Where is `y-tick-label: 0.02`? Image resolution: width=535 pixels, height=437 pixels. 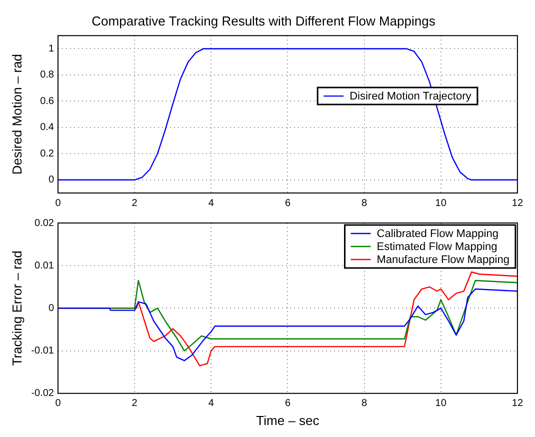 y-tick-label: 0.02 is located at coordinates (44, 223).